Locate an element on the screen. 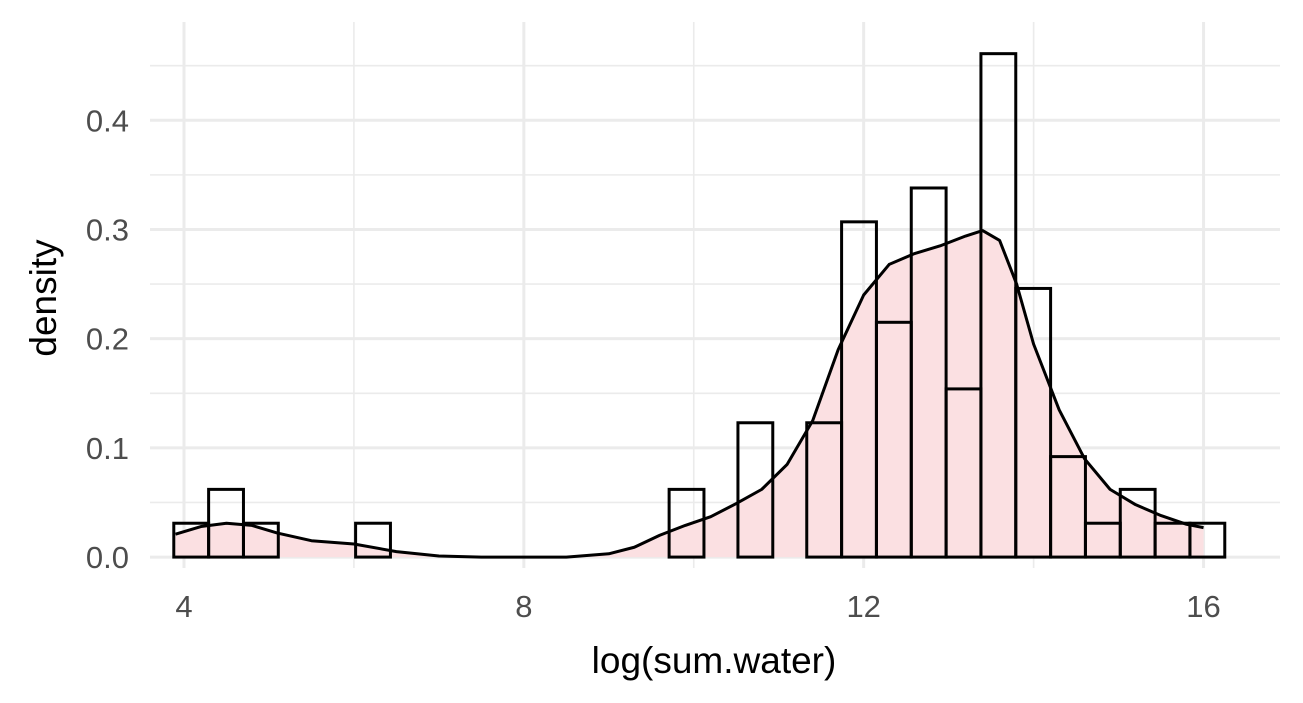  y-tick-label: 0.1 is located at coordinates (107, 448).